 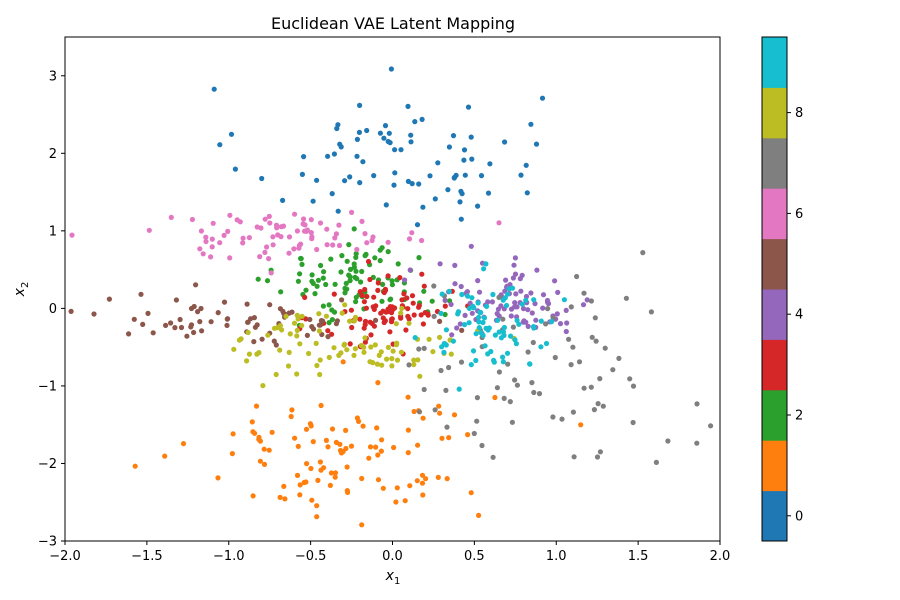 What do you see at coordinates (397, 581) in the screenshot?
I see `x-axis-label-sub: 1` at bounding box center [397, 581].